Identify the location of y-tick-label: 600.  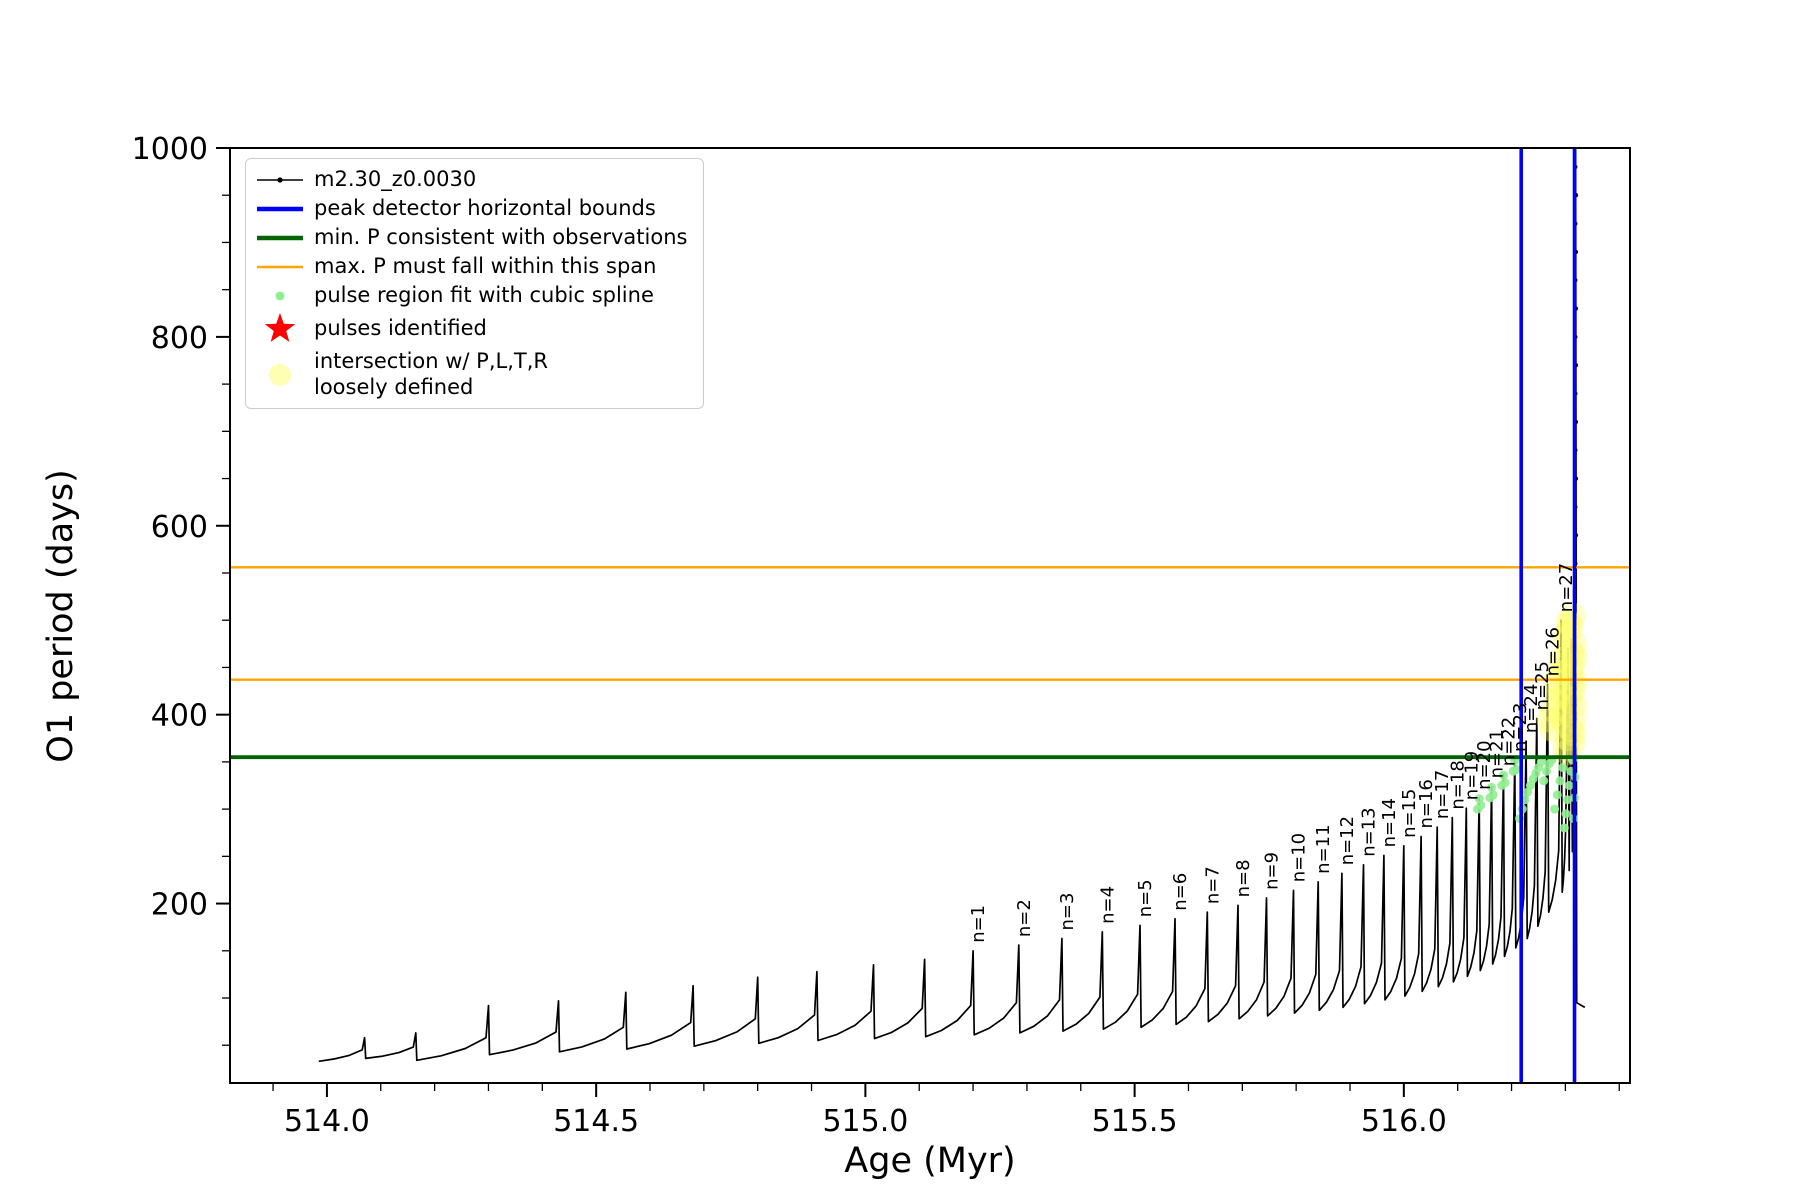
(179, 527).